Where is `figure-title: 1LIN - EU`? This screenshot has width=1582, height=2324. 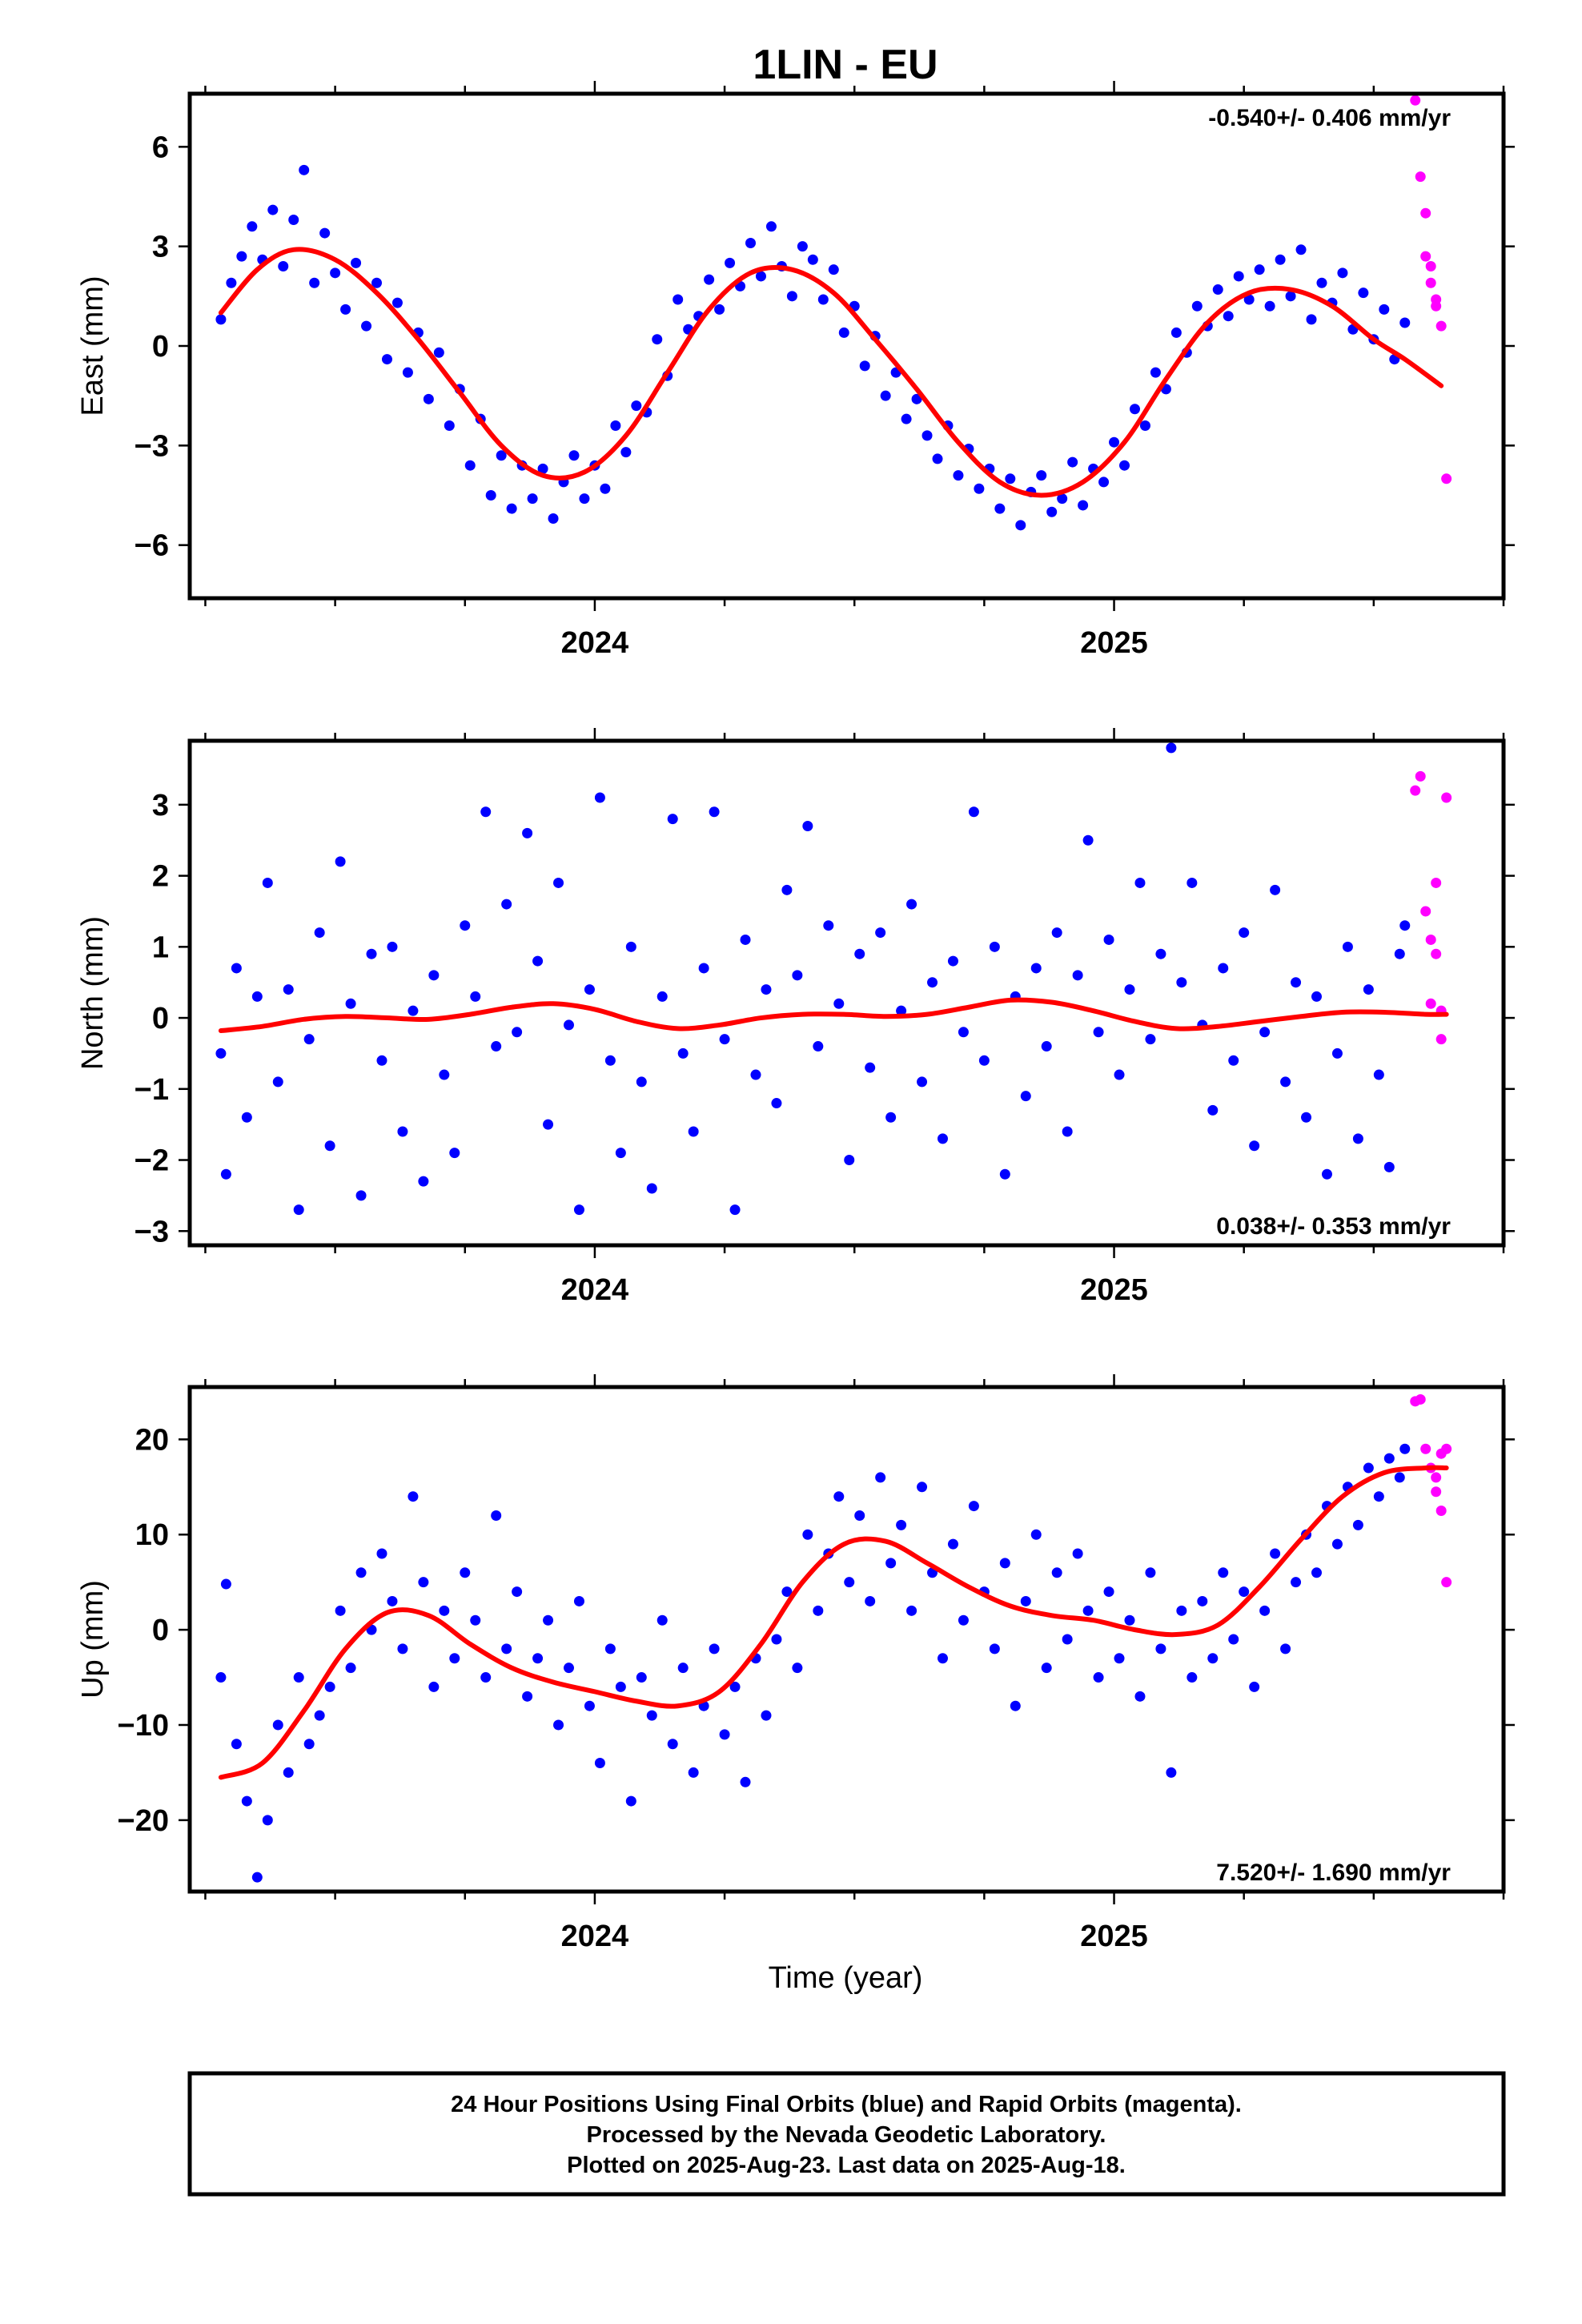 figure-title: 1LIN - EU is located at coordinates (846, 65).